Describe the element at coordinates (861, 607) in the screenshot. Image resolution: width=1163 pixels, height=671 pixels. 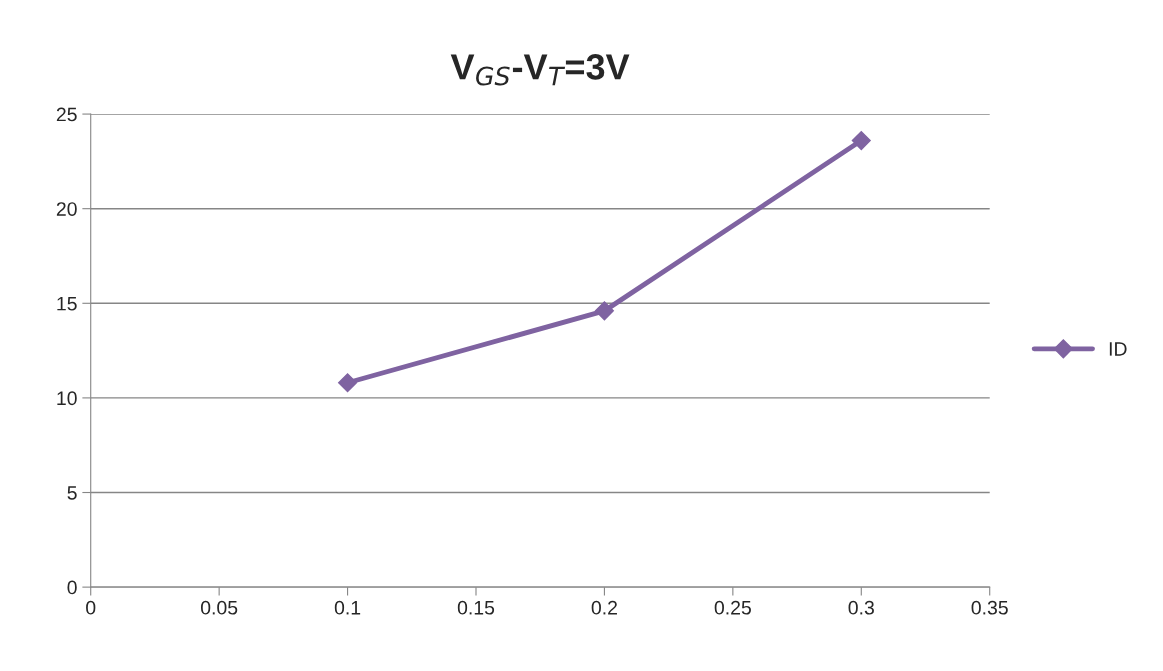
I see `x-tick-label: 0.3` at that location.